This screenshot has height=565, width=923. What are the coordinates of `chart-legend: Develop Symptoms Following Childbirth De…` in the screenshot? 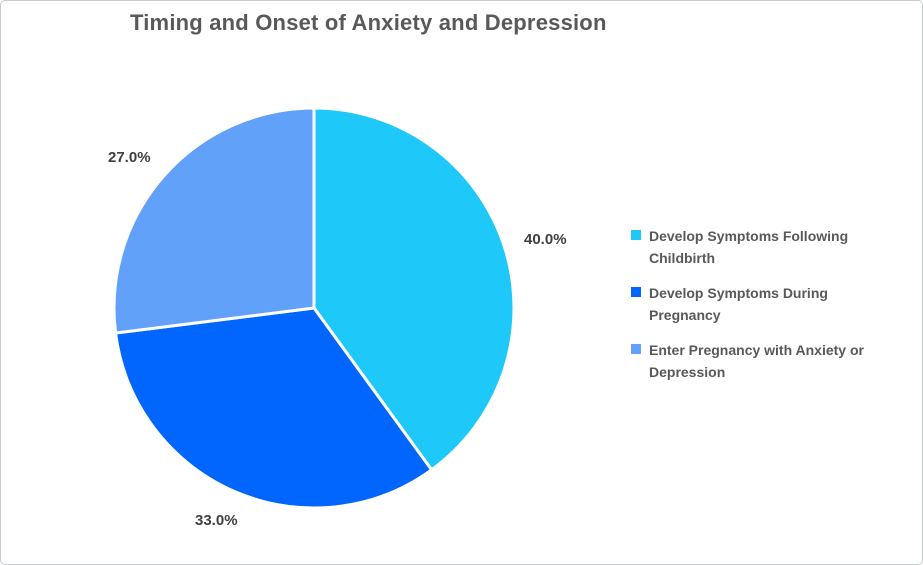 It's located at (765, 304).